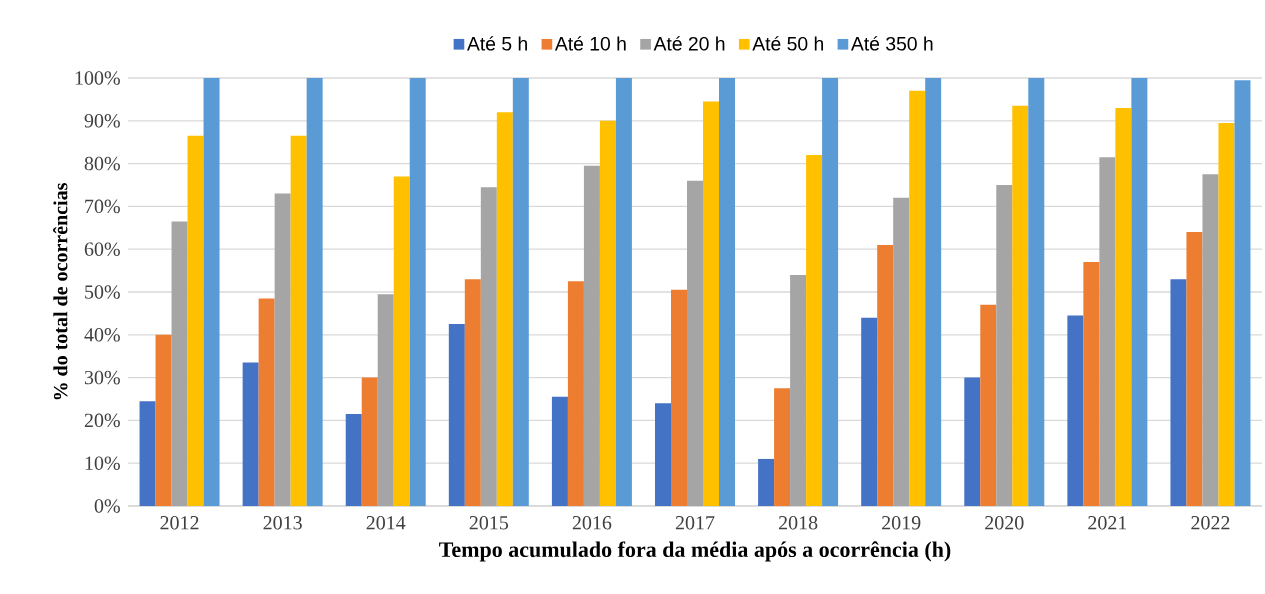 The height and width of the screenshot is (594, 1265). I want to click on y-tick-label: 60%, so click(102, 249).